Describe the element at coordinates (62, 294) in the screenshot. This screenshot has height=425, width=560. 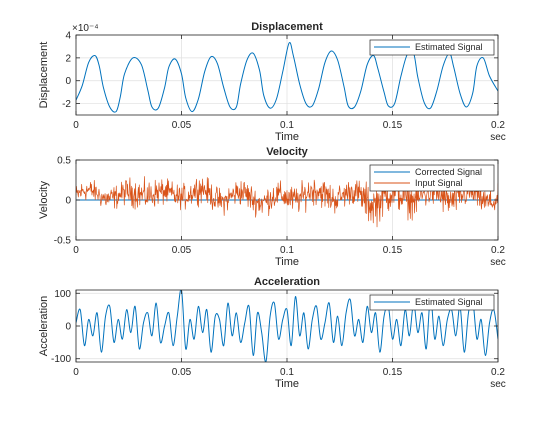
I see `y-tick-label: 100` at that location.